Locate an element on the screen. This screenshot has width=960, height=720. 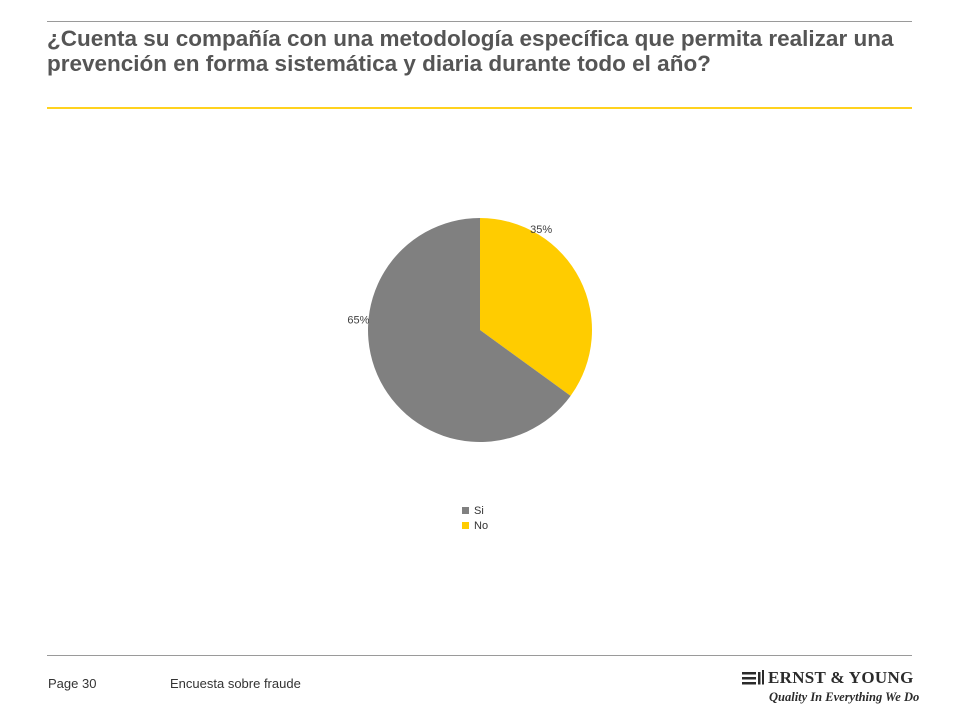
logo-name: ERNST & YOUNG is located at coordinates (841, 677).